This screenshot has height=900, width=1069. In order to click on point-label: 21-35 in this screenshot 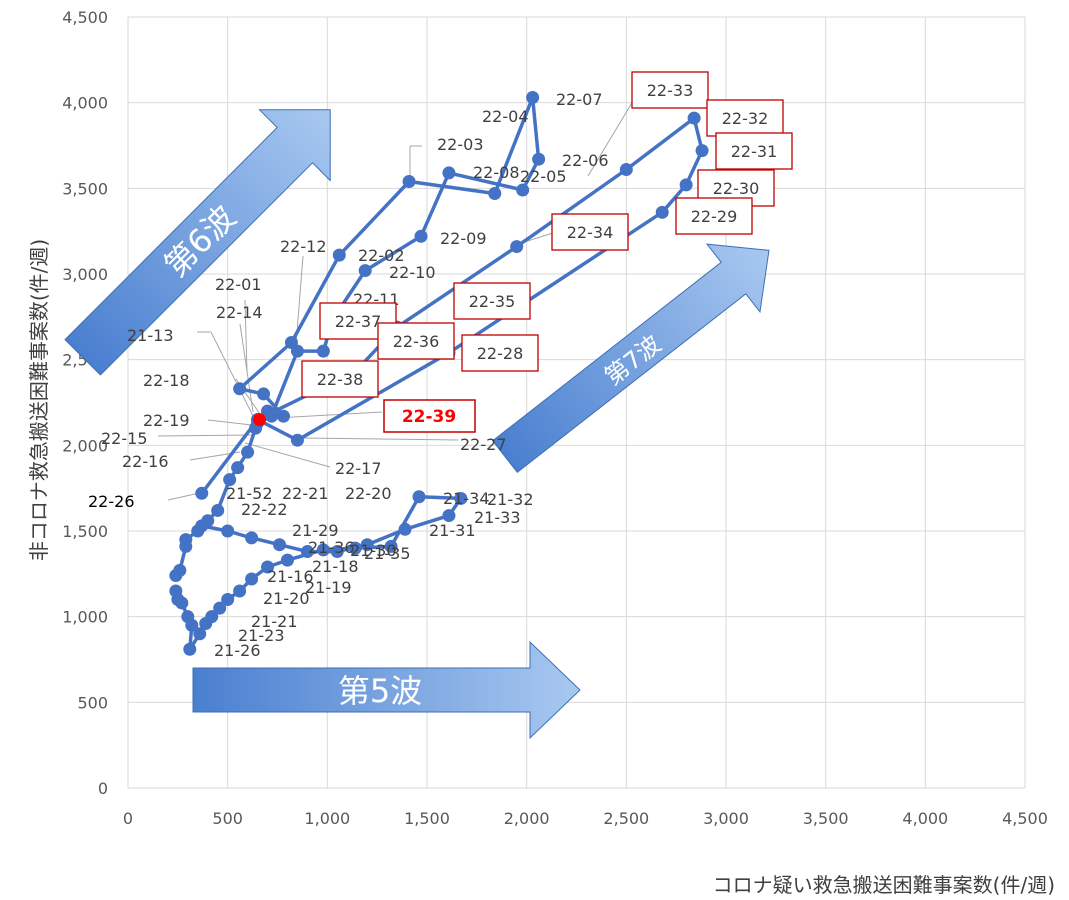, I will do `click(387, 553)`.